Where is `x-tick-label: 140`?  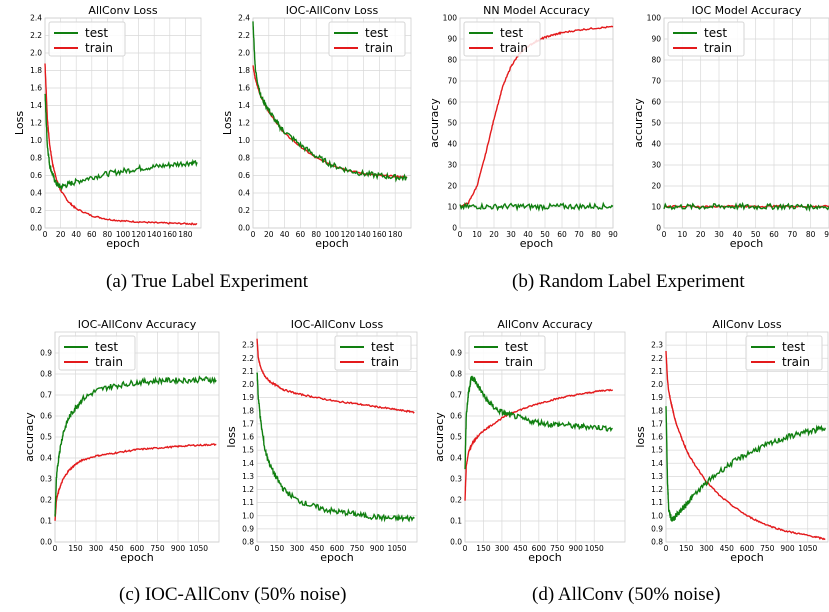 x-tick-label: 140 is located at coordinates (154, 234).